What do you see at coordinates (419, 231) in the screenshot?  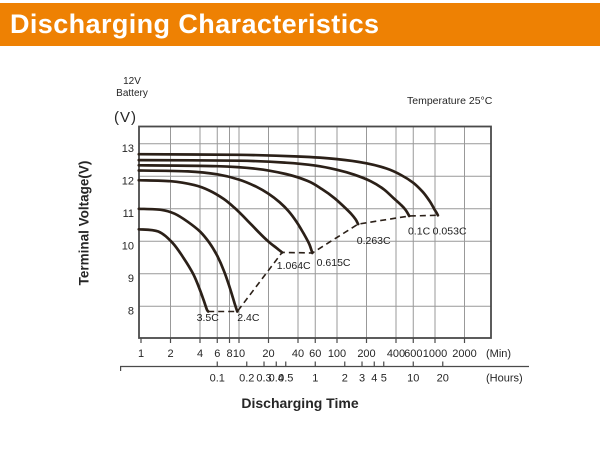 I see `curve-label-0.1C: 0.1C` at bounding box center [419, 231].